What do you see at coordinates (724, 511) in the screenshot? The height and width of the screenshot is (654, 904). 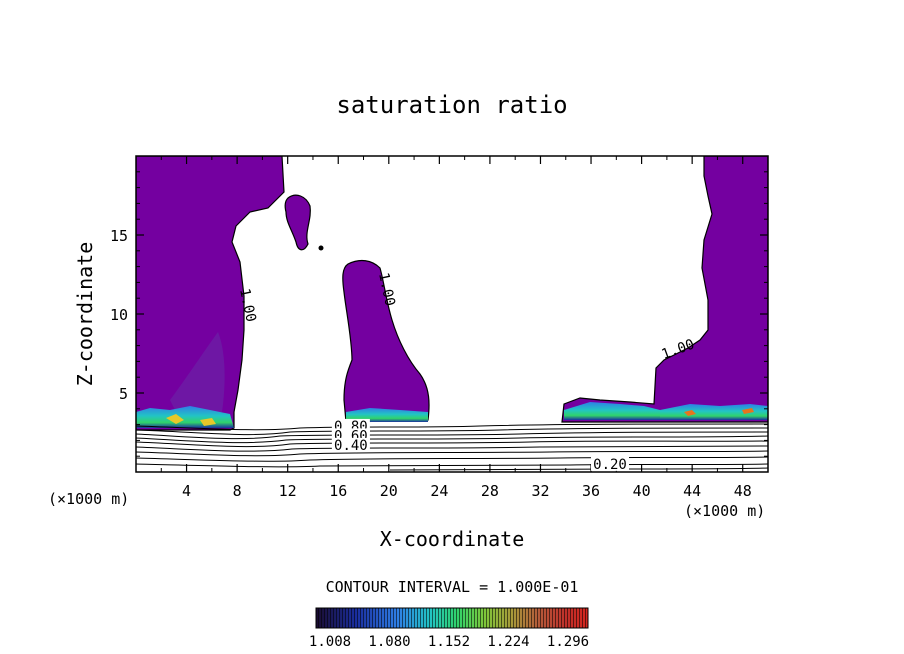 I see `x-unit-right: (×1000 m)` at bounding box center [724, 511].